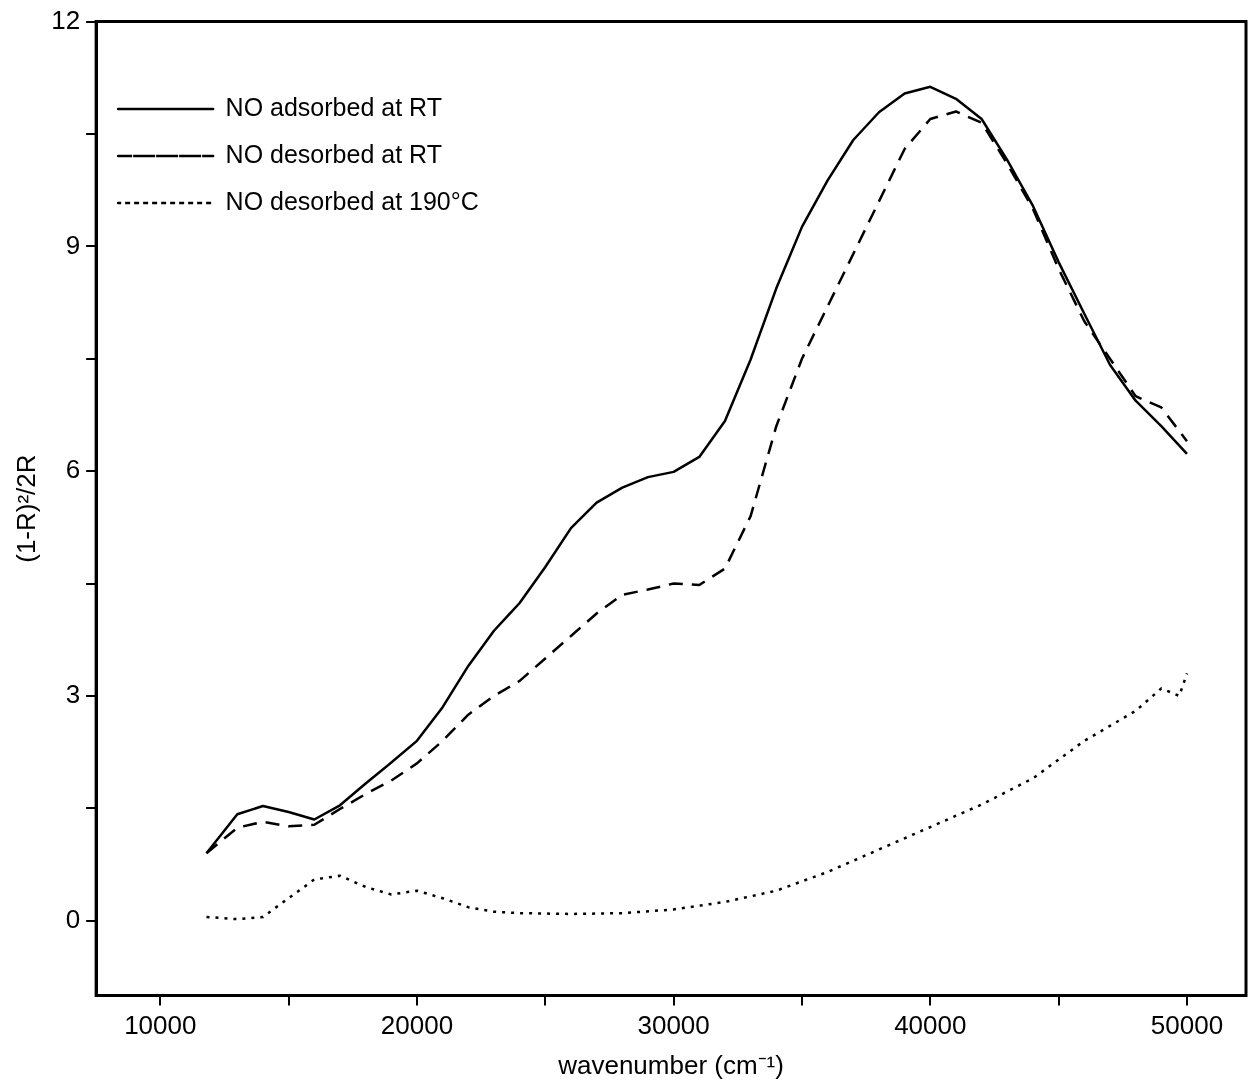 The width and height of the screenshot is (1250, 1088). Describe the element at coordinates (66, 19) in the screenshot. I see `y-tick-label: 12` at that location.